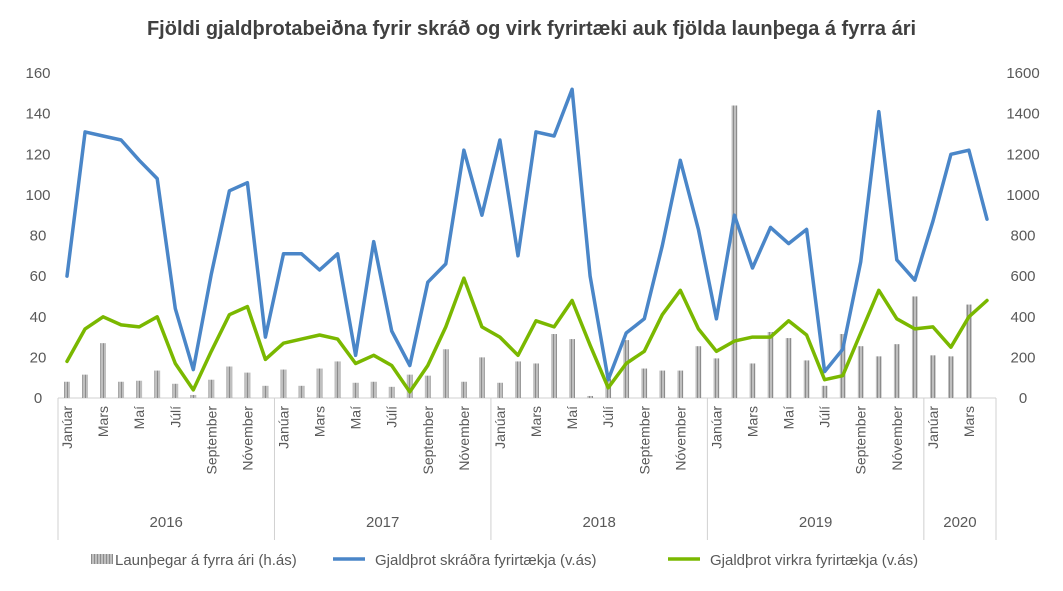 Image resolution: width=1063 pixels, height=591 pixels. What do you see at coordinates (1022, 154) in the screenshot?
I see `y-right-tick-label: 1200` at bounding box center [1022, 154].